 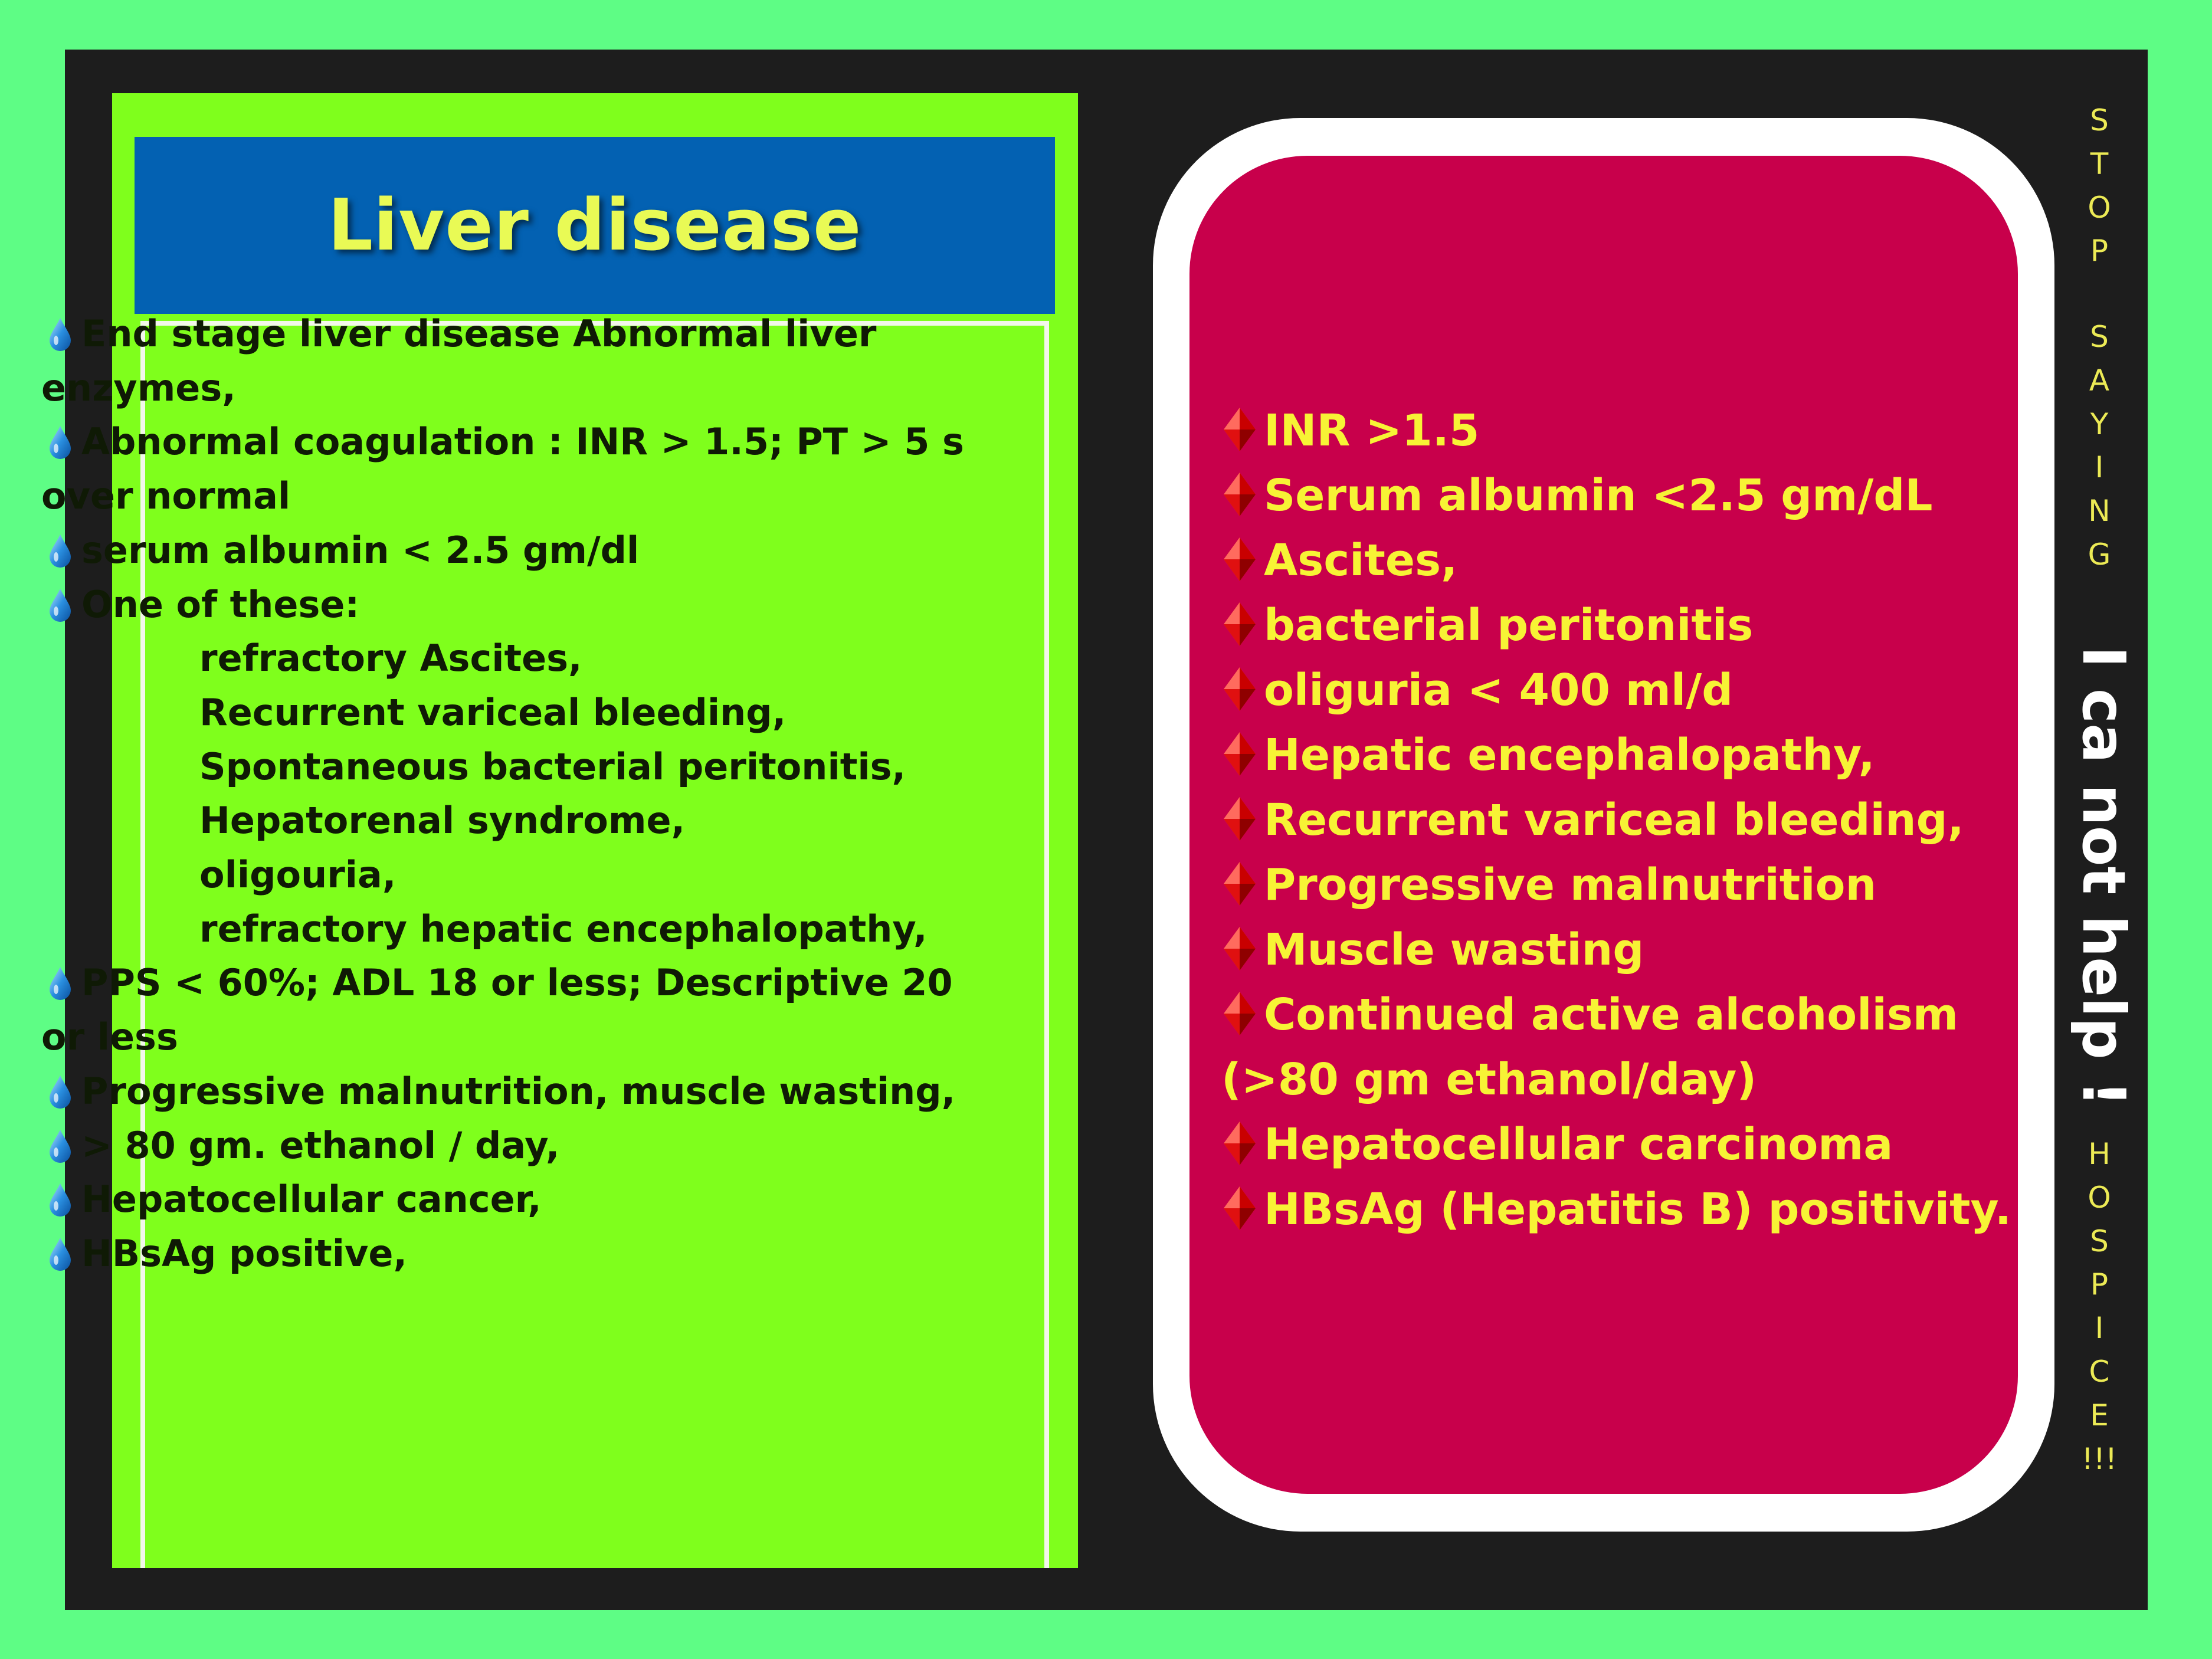 I want to click on list-item: bacterial peritonitis, so click(x=1631, y=626).